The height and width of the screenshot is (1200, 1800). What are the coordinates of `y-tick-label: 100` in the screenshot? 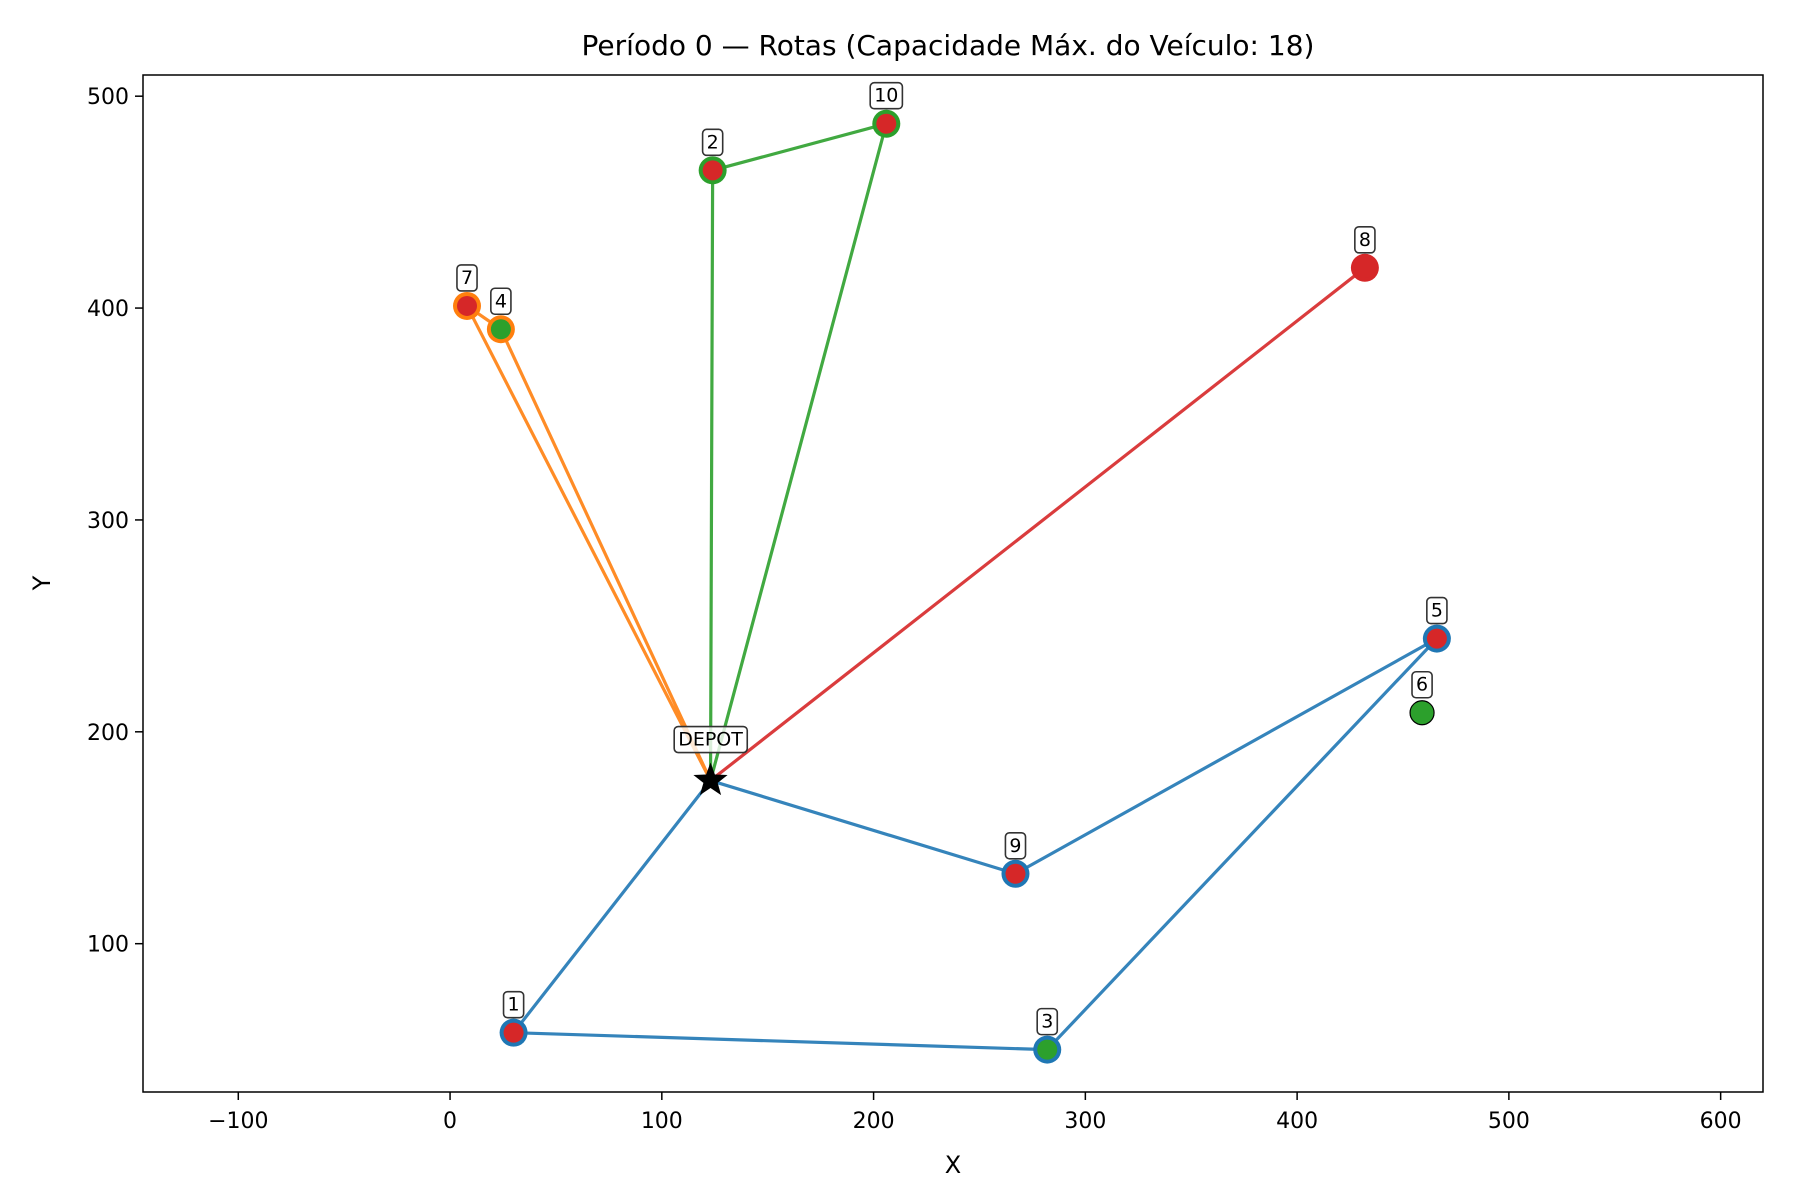 It's located at (108, 945).